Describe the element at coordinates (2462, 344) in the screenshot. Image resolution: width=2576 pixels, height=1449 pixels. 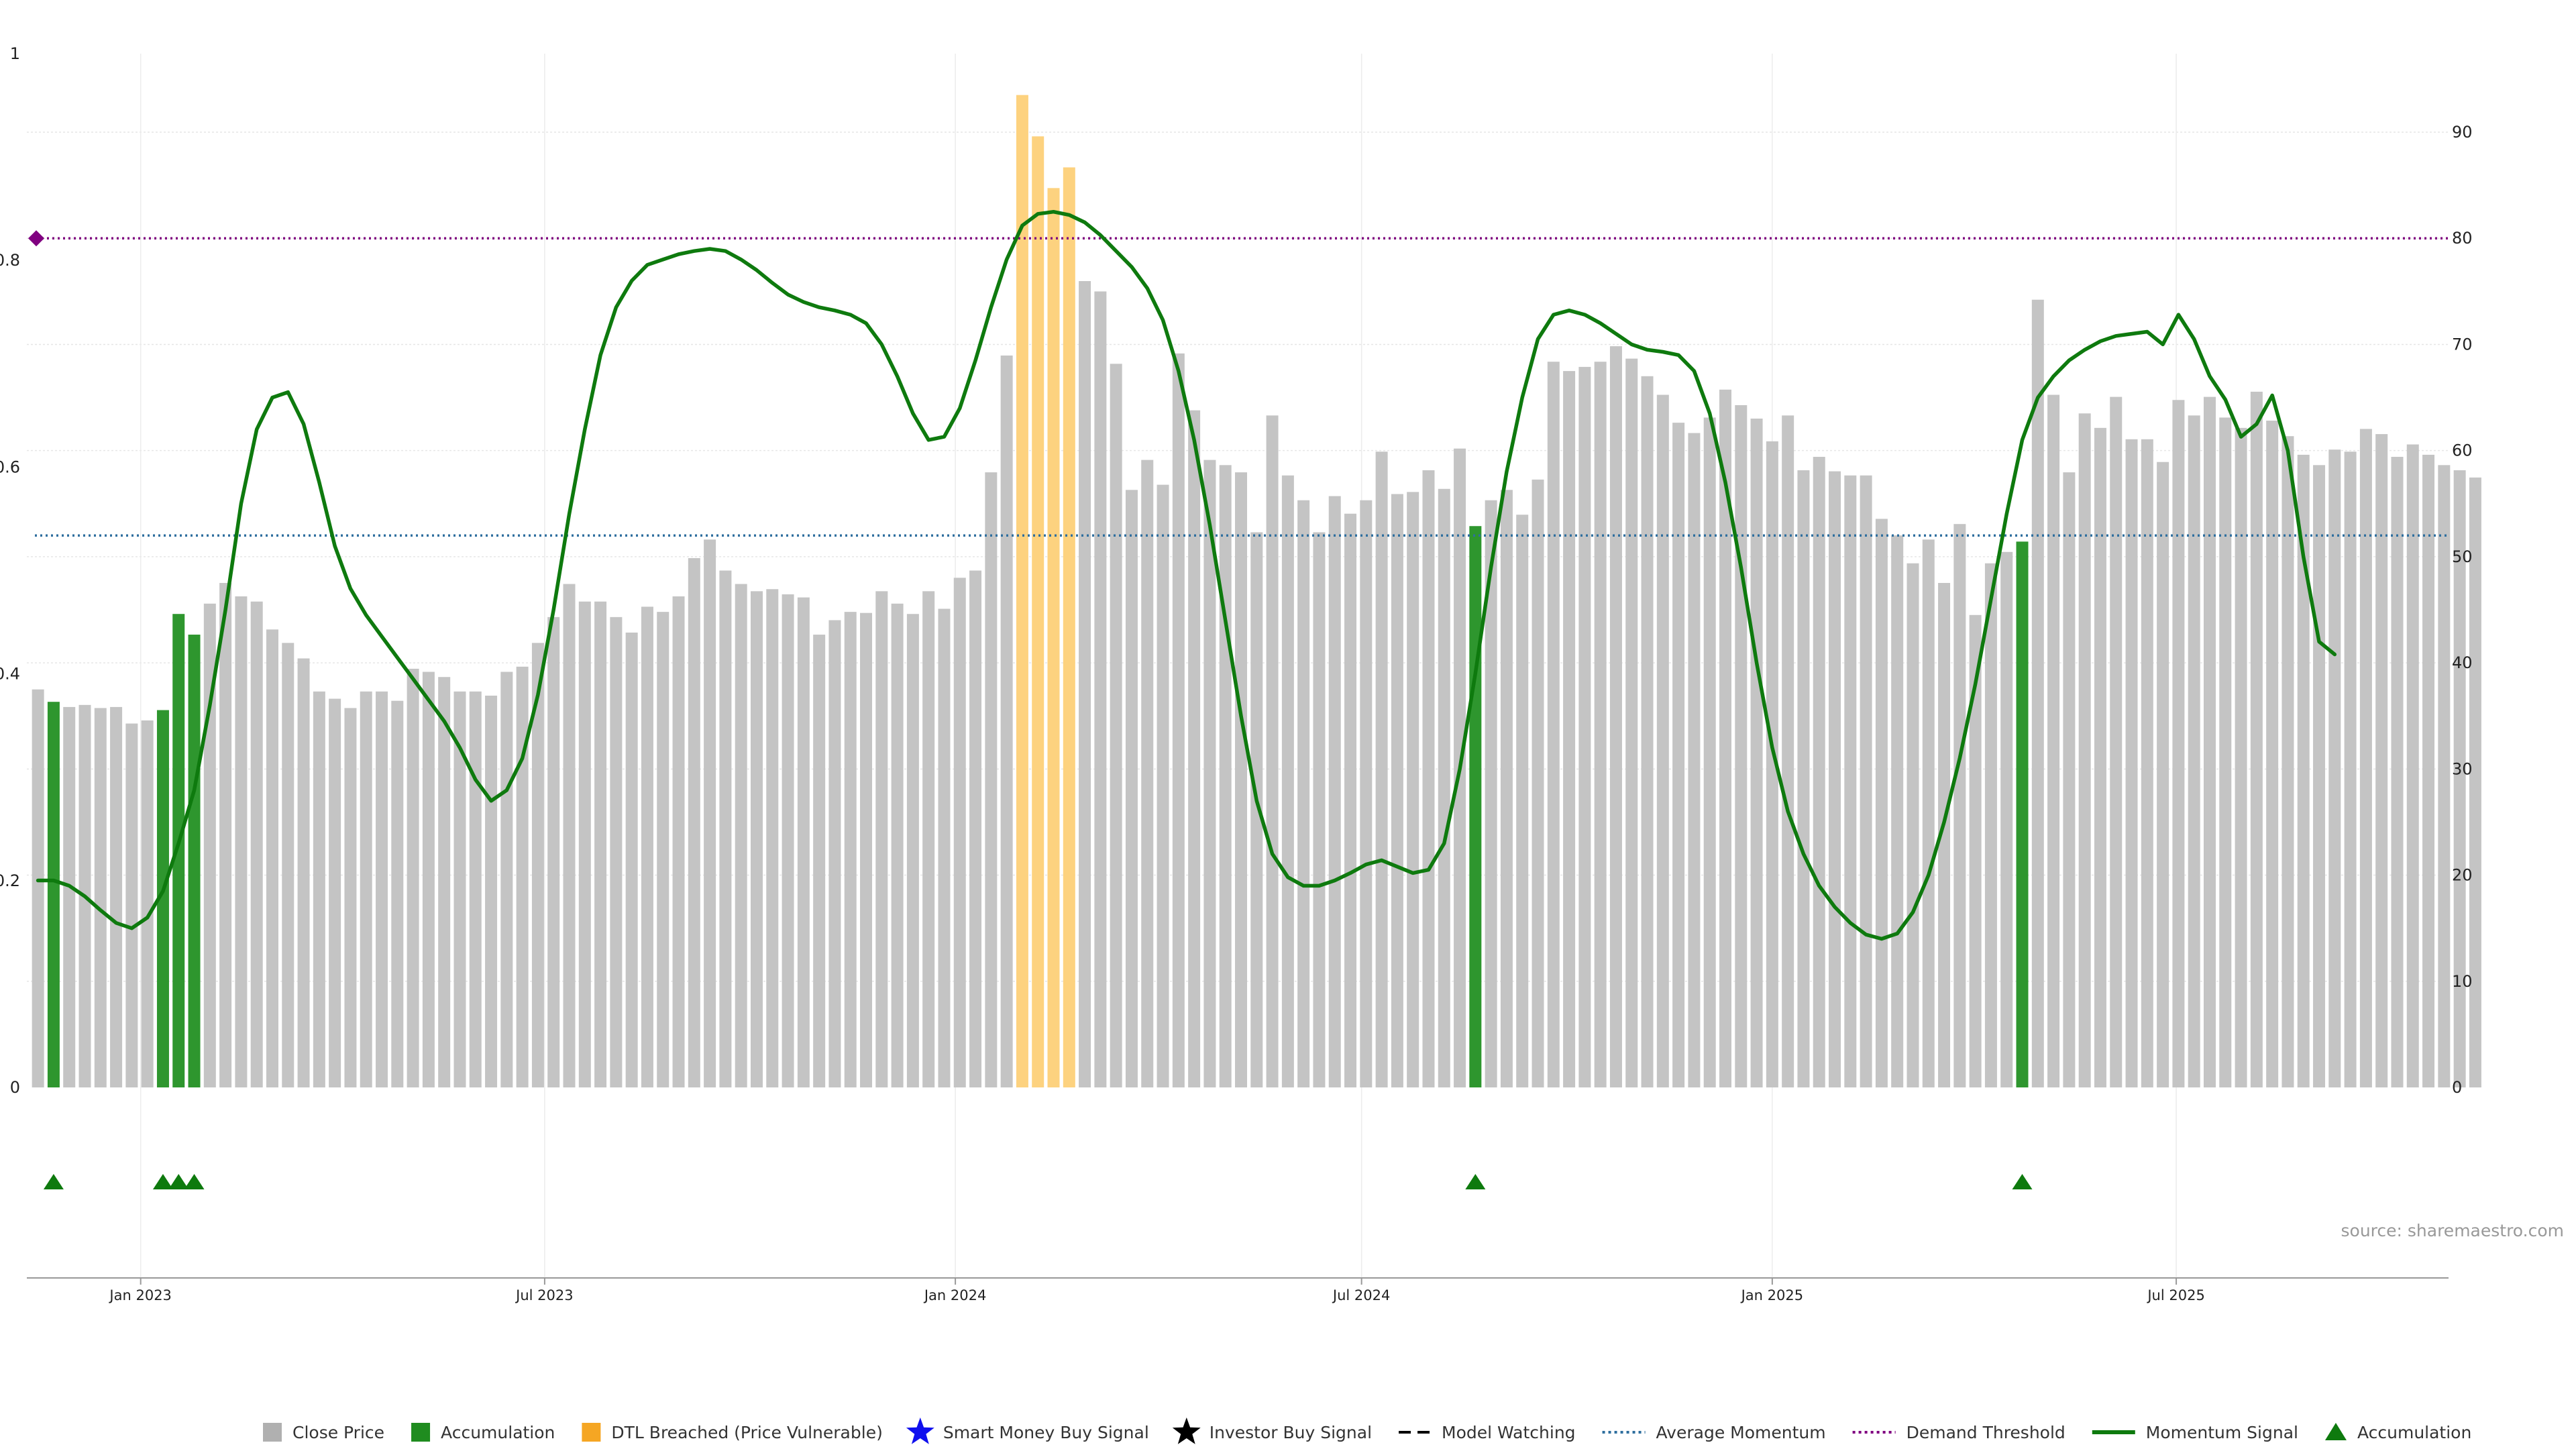
I see `right-tick-label: 70` at that location.